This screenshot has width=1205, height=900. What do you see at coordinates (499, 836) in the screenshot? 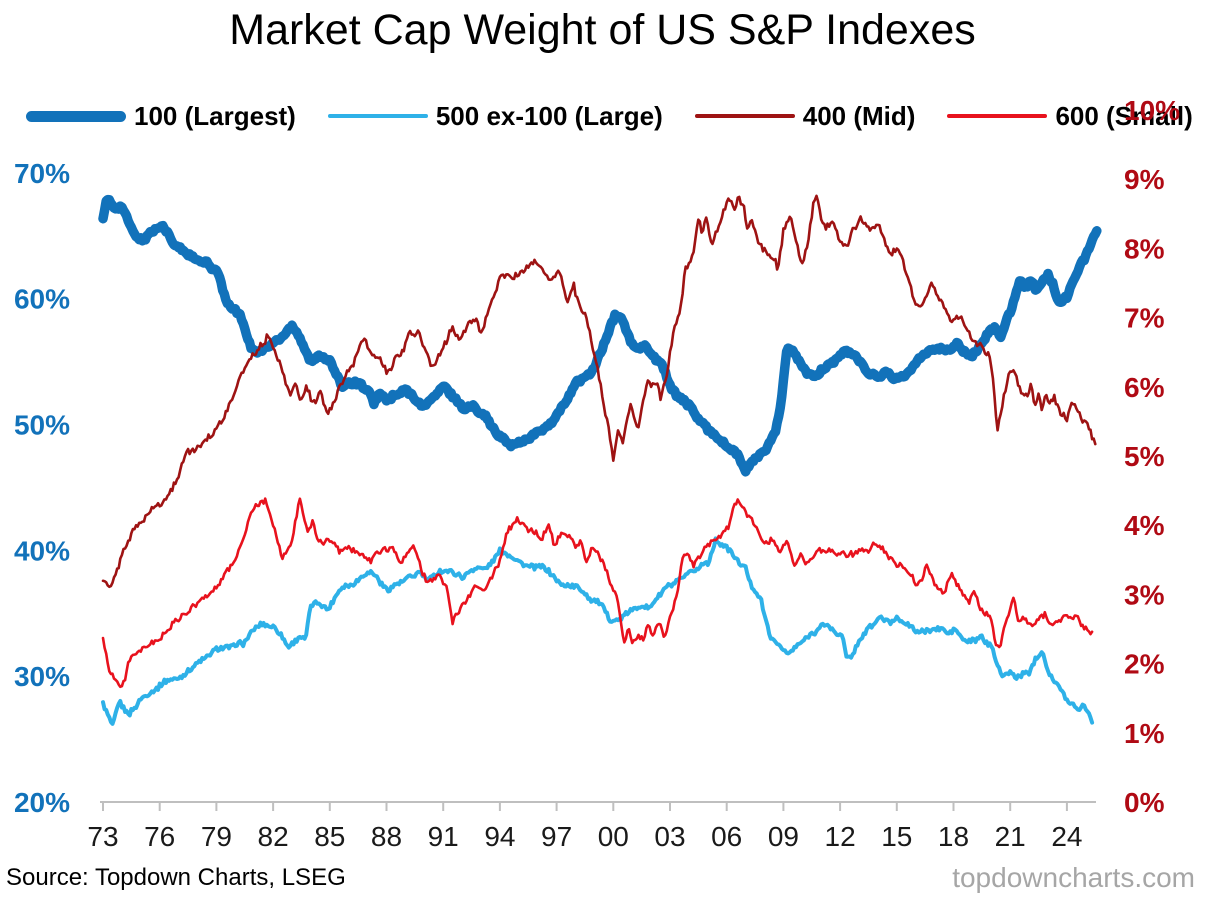
I see `x-axis-label-94: 94` at bounding box center [499, 836].